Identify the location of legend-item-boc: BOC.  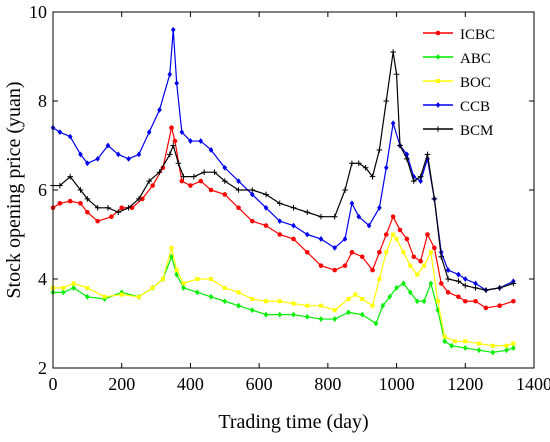
(457, 83).